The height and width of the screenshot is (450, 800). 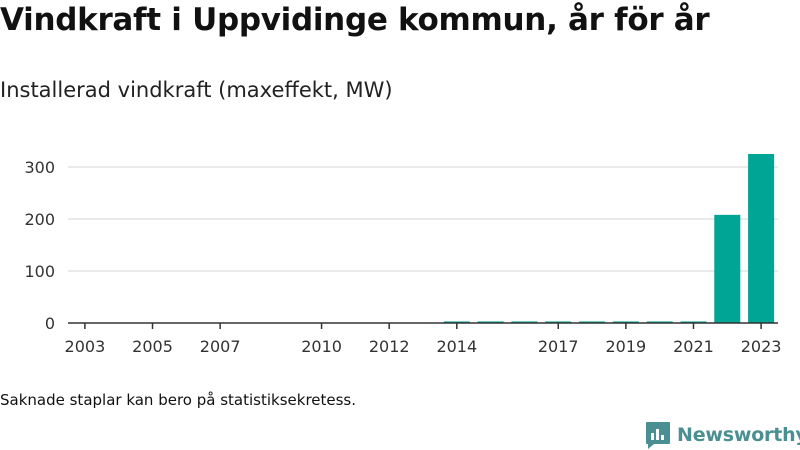 I want to click on x-tick-label: 2023, so click(x=761, y=346).